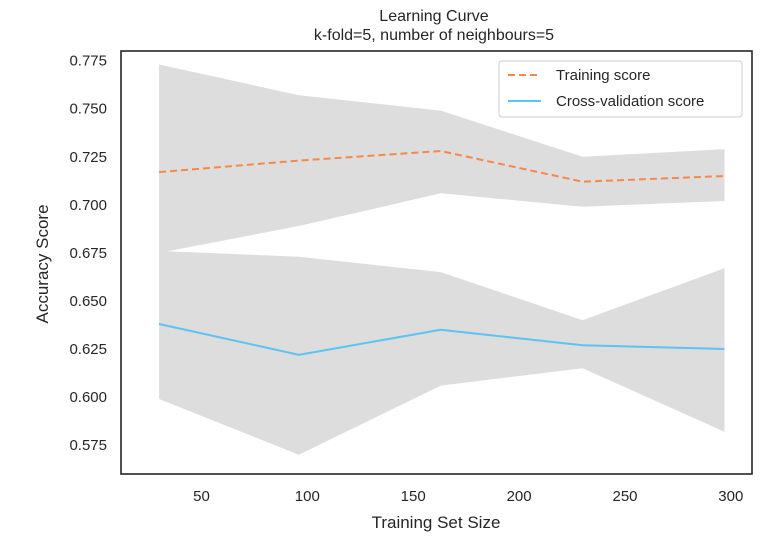  Describe the element at coordinates (88, 109) in the screenshot. I see `y-tick-label: 0.750` at that location.